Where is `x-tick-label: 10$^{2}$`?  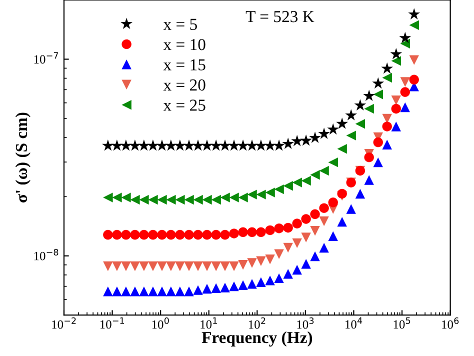
x-tick-label: 10$^{2}$ is located at coordinates (257, 323).